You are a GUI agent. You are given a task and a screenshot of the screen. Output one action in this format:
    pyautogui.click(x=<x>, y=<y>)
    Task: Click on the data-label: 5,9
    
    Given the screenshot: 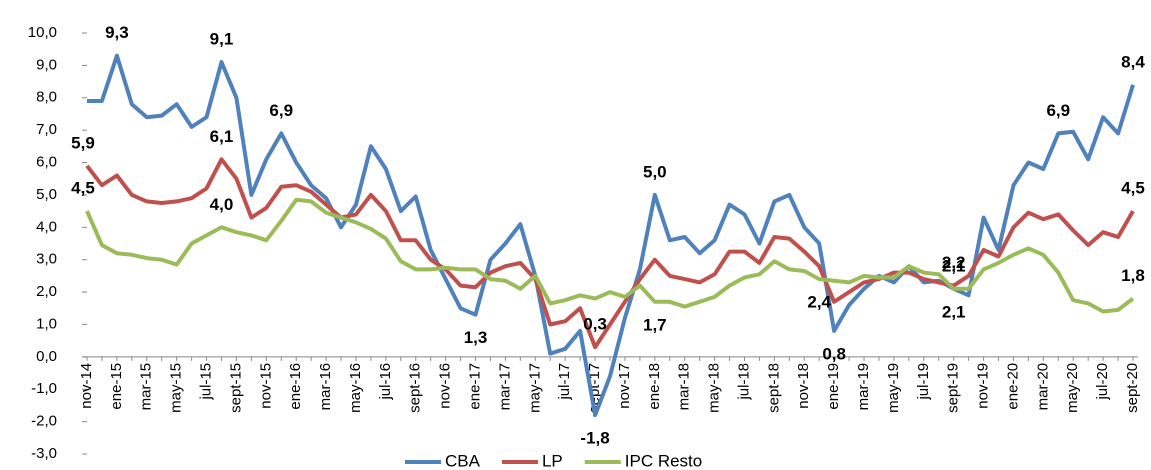 What is the action you would take?
    pyautogui.click(x=83, y=142)
    